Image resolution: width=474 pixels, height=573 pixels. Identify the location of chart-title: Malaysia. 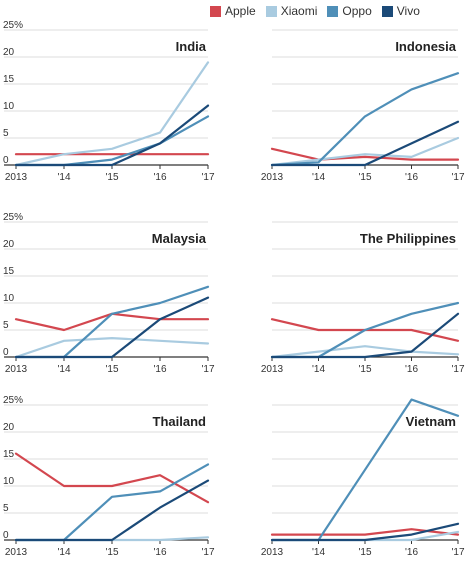
(179, 238).